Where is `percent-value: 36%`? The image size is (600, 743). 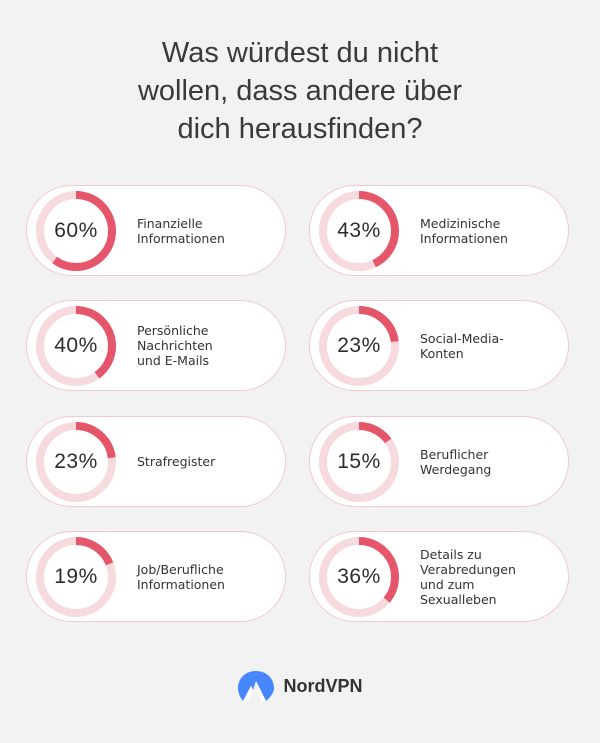
percent-value: 36% is located at coordinates (359, 576).